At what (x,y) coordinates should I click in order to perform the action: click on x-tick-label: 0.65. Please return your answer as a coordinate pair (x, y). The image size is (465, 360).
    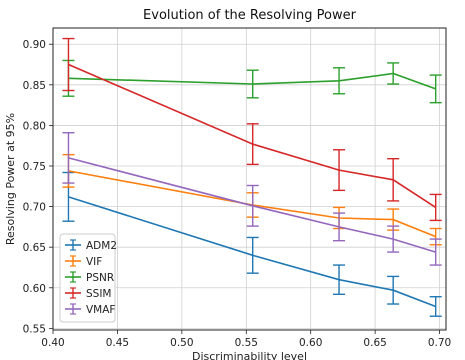
    Looking at the image, I should click on (374, 343).